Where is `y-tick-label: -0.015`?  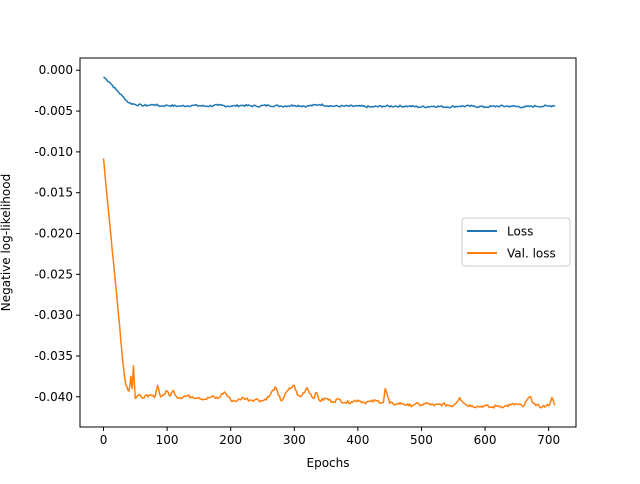
y-tick-label: -0.015 is located at coordinates (53, 193).